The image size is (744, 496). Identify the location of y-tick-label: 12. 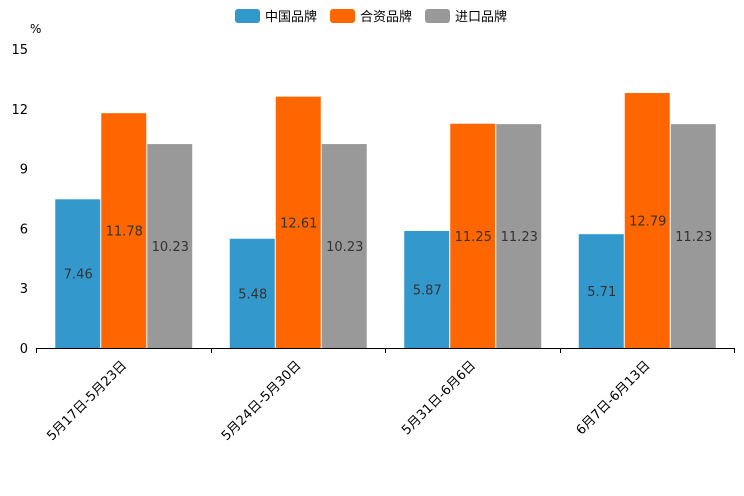
(19, 110).